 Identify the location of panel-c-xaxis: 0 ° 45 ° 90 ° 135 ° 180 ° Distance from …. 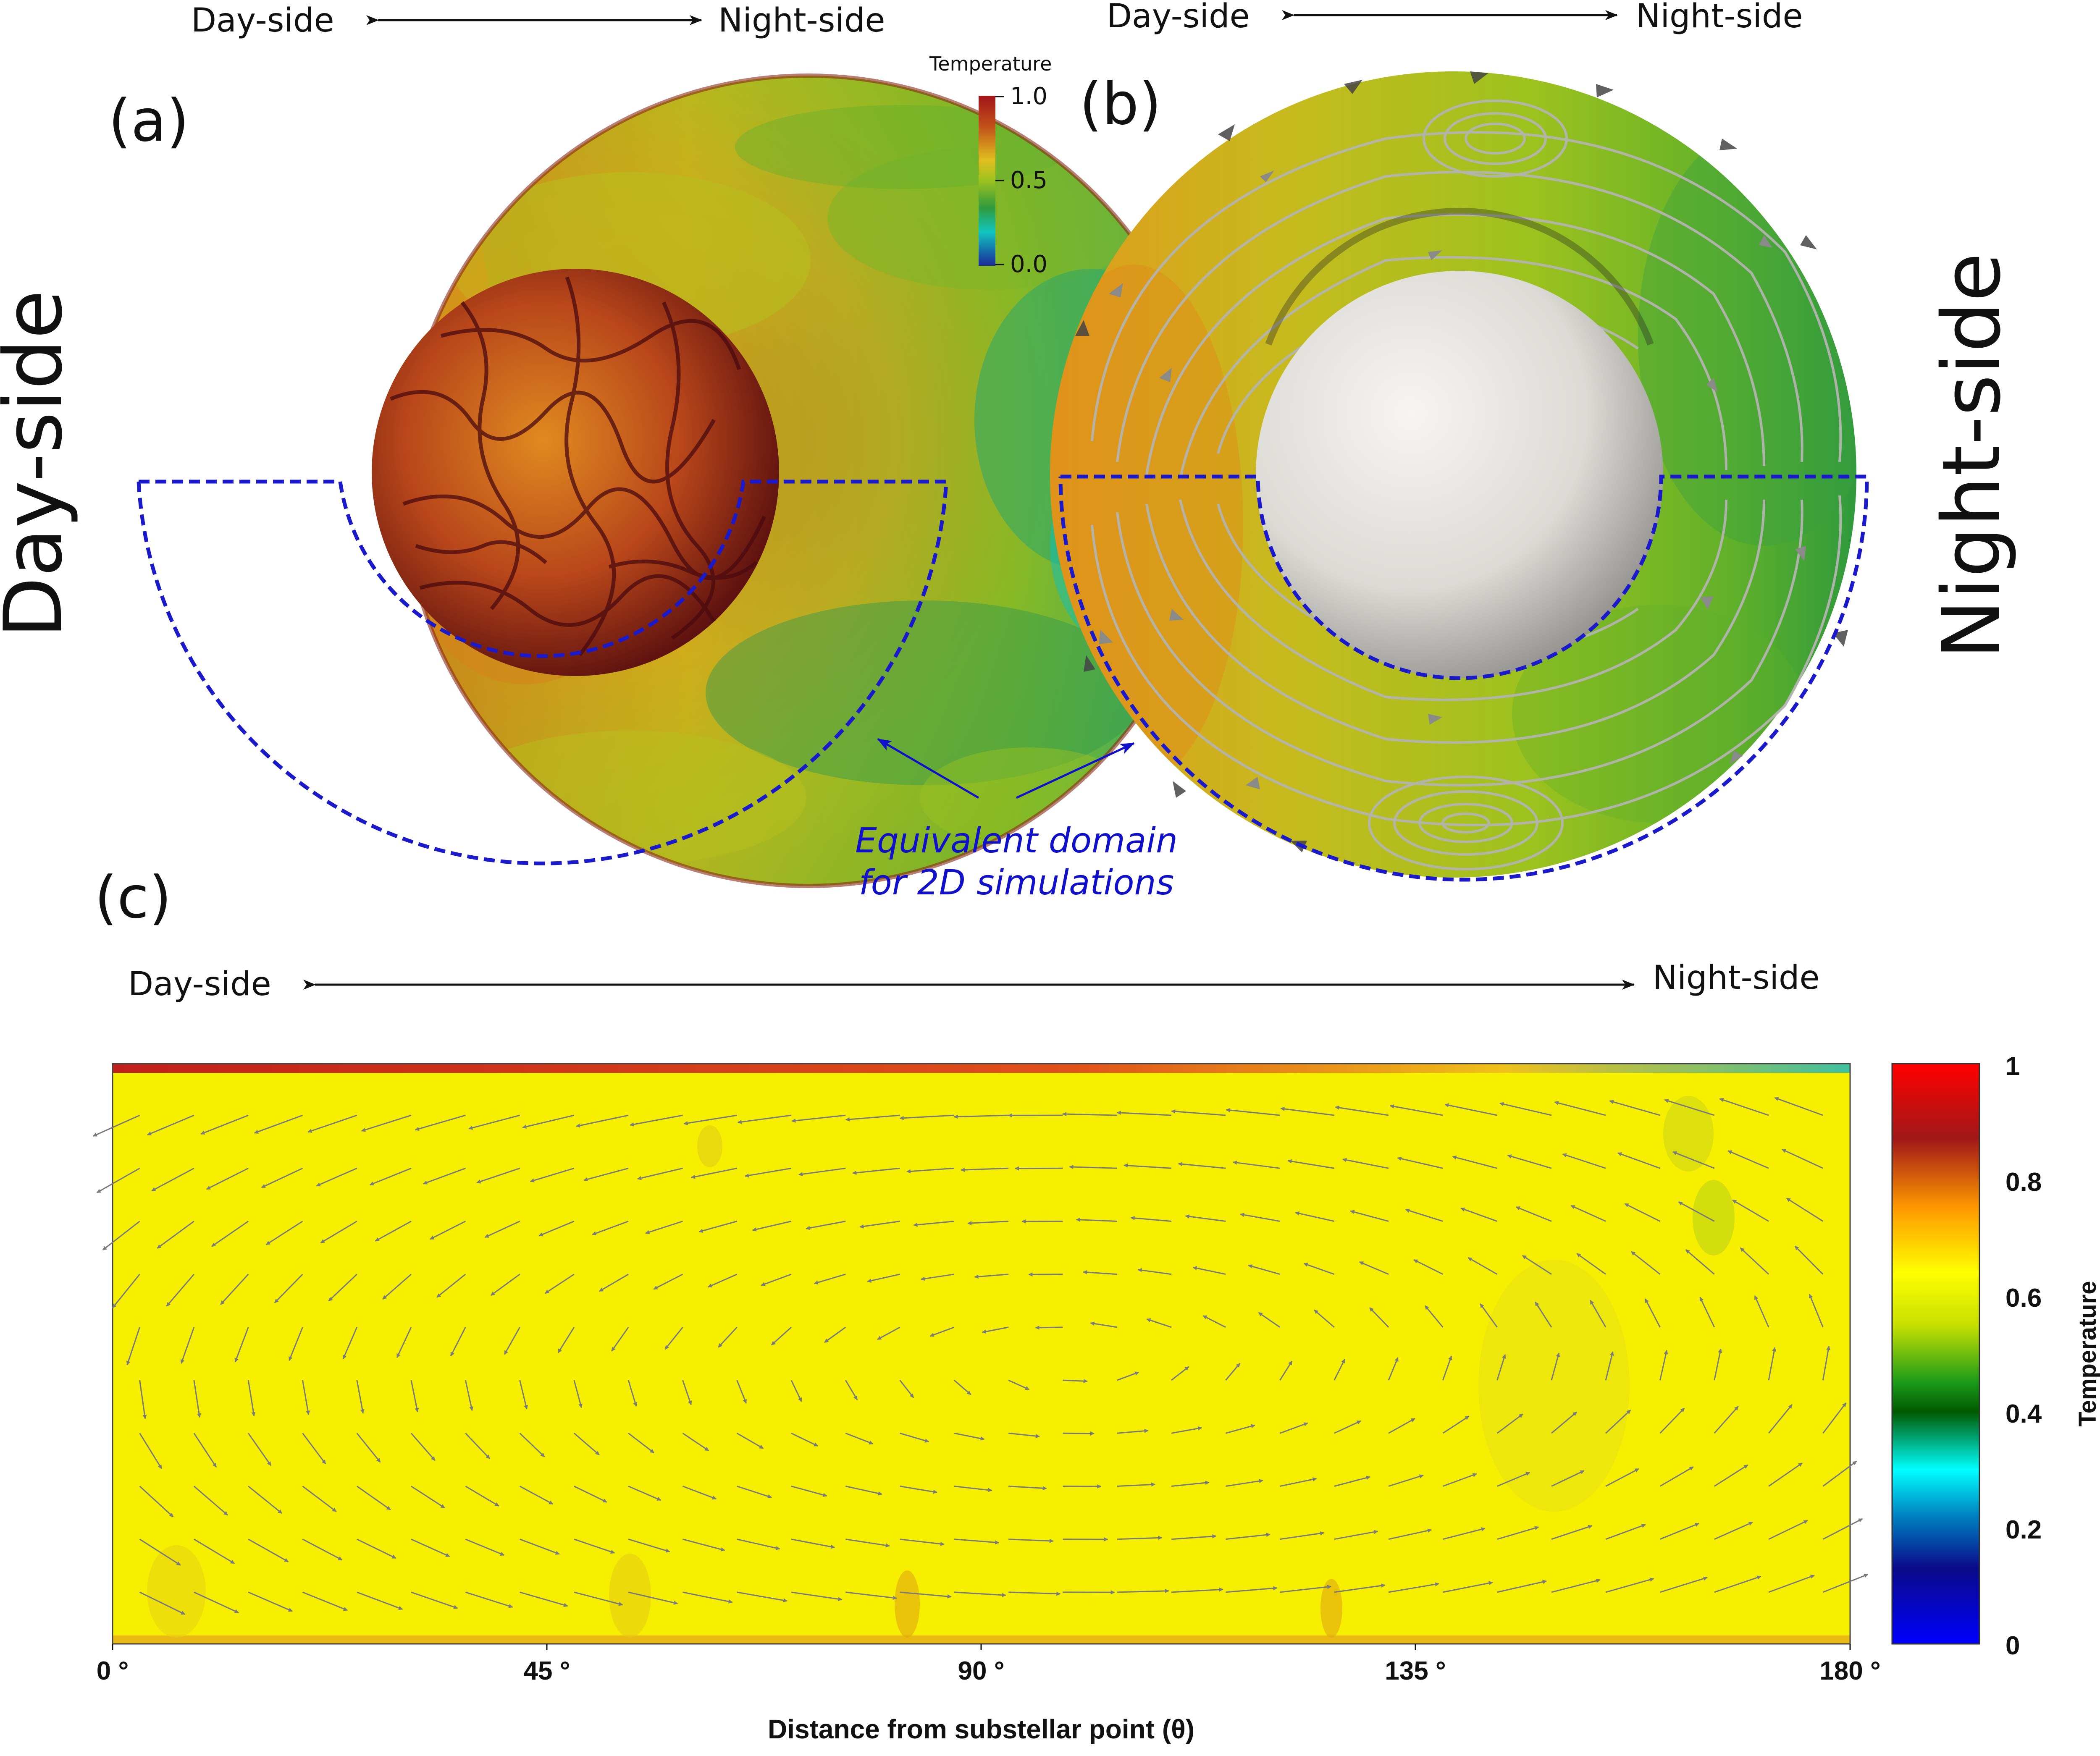
(989, 1694).